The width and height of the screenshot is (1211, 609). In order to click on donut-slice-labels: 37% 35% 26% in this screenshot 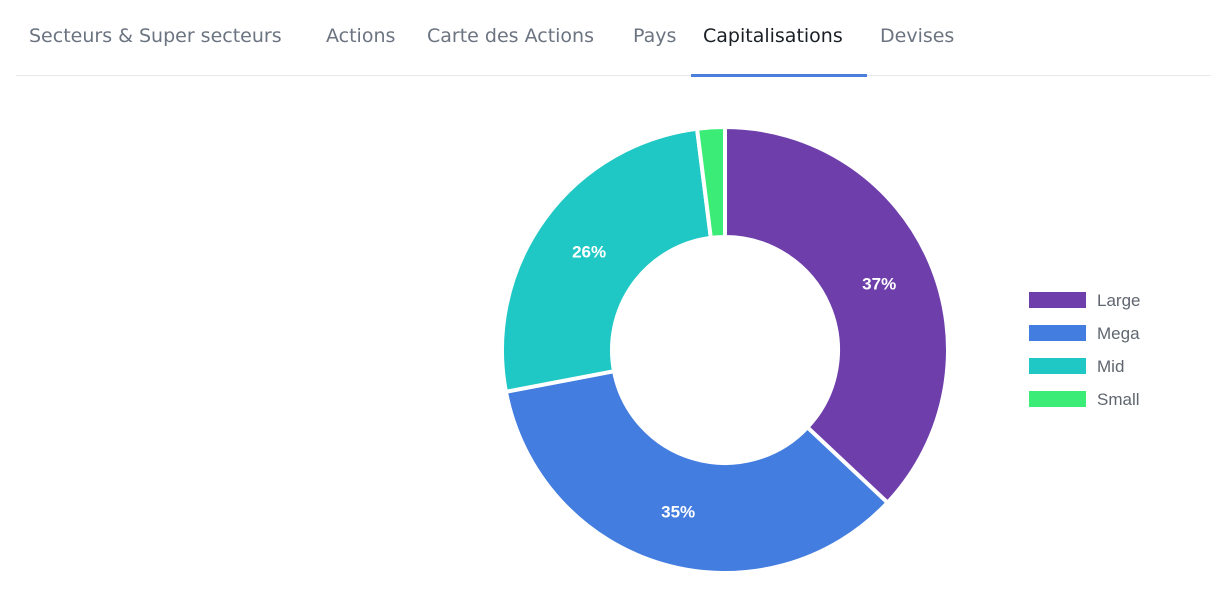, I will do `click(734, 381)`.